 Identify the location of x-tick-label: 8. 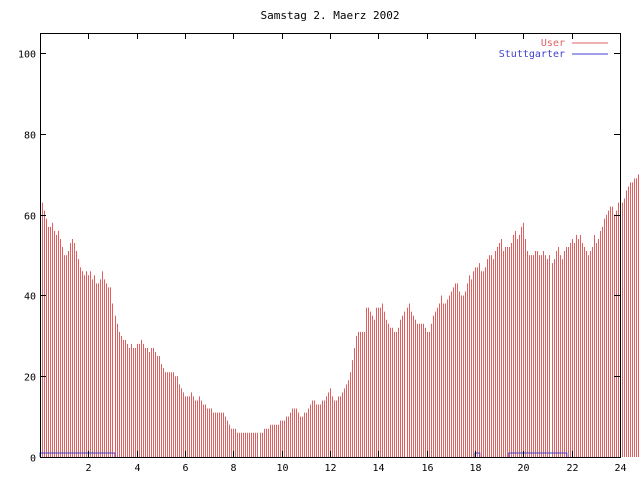
(233, 468).